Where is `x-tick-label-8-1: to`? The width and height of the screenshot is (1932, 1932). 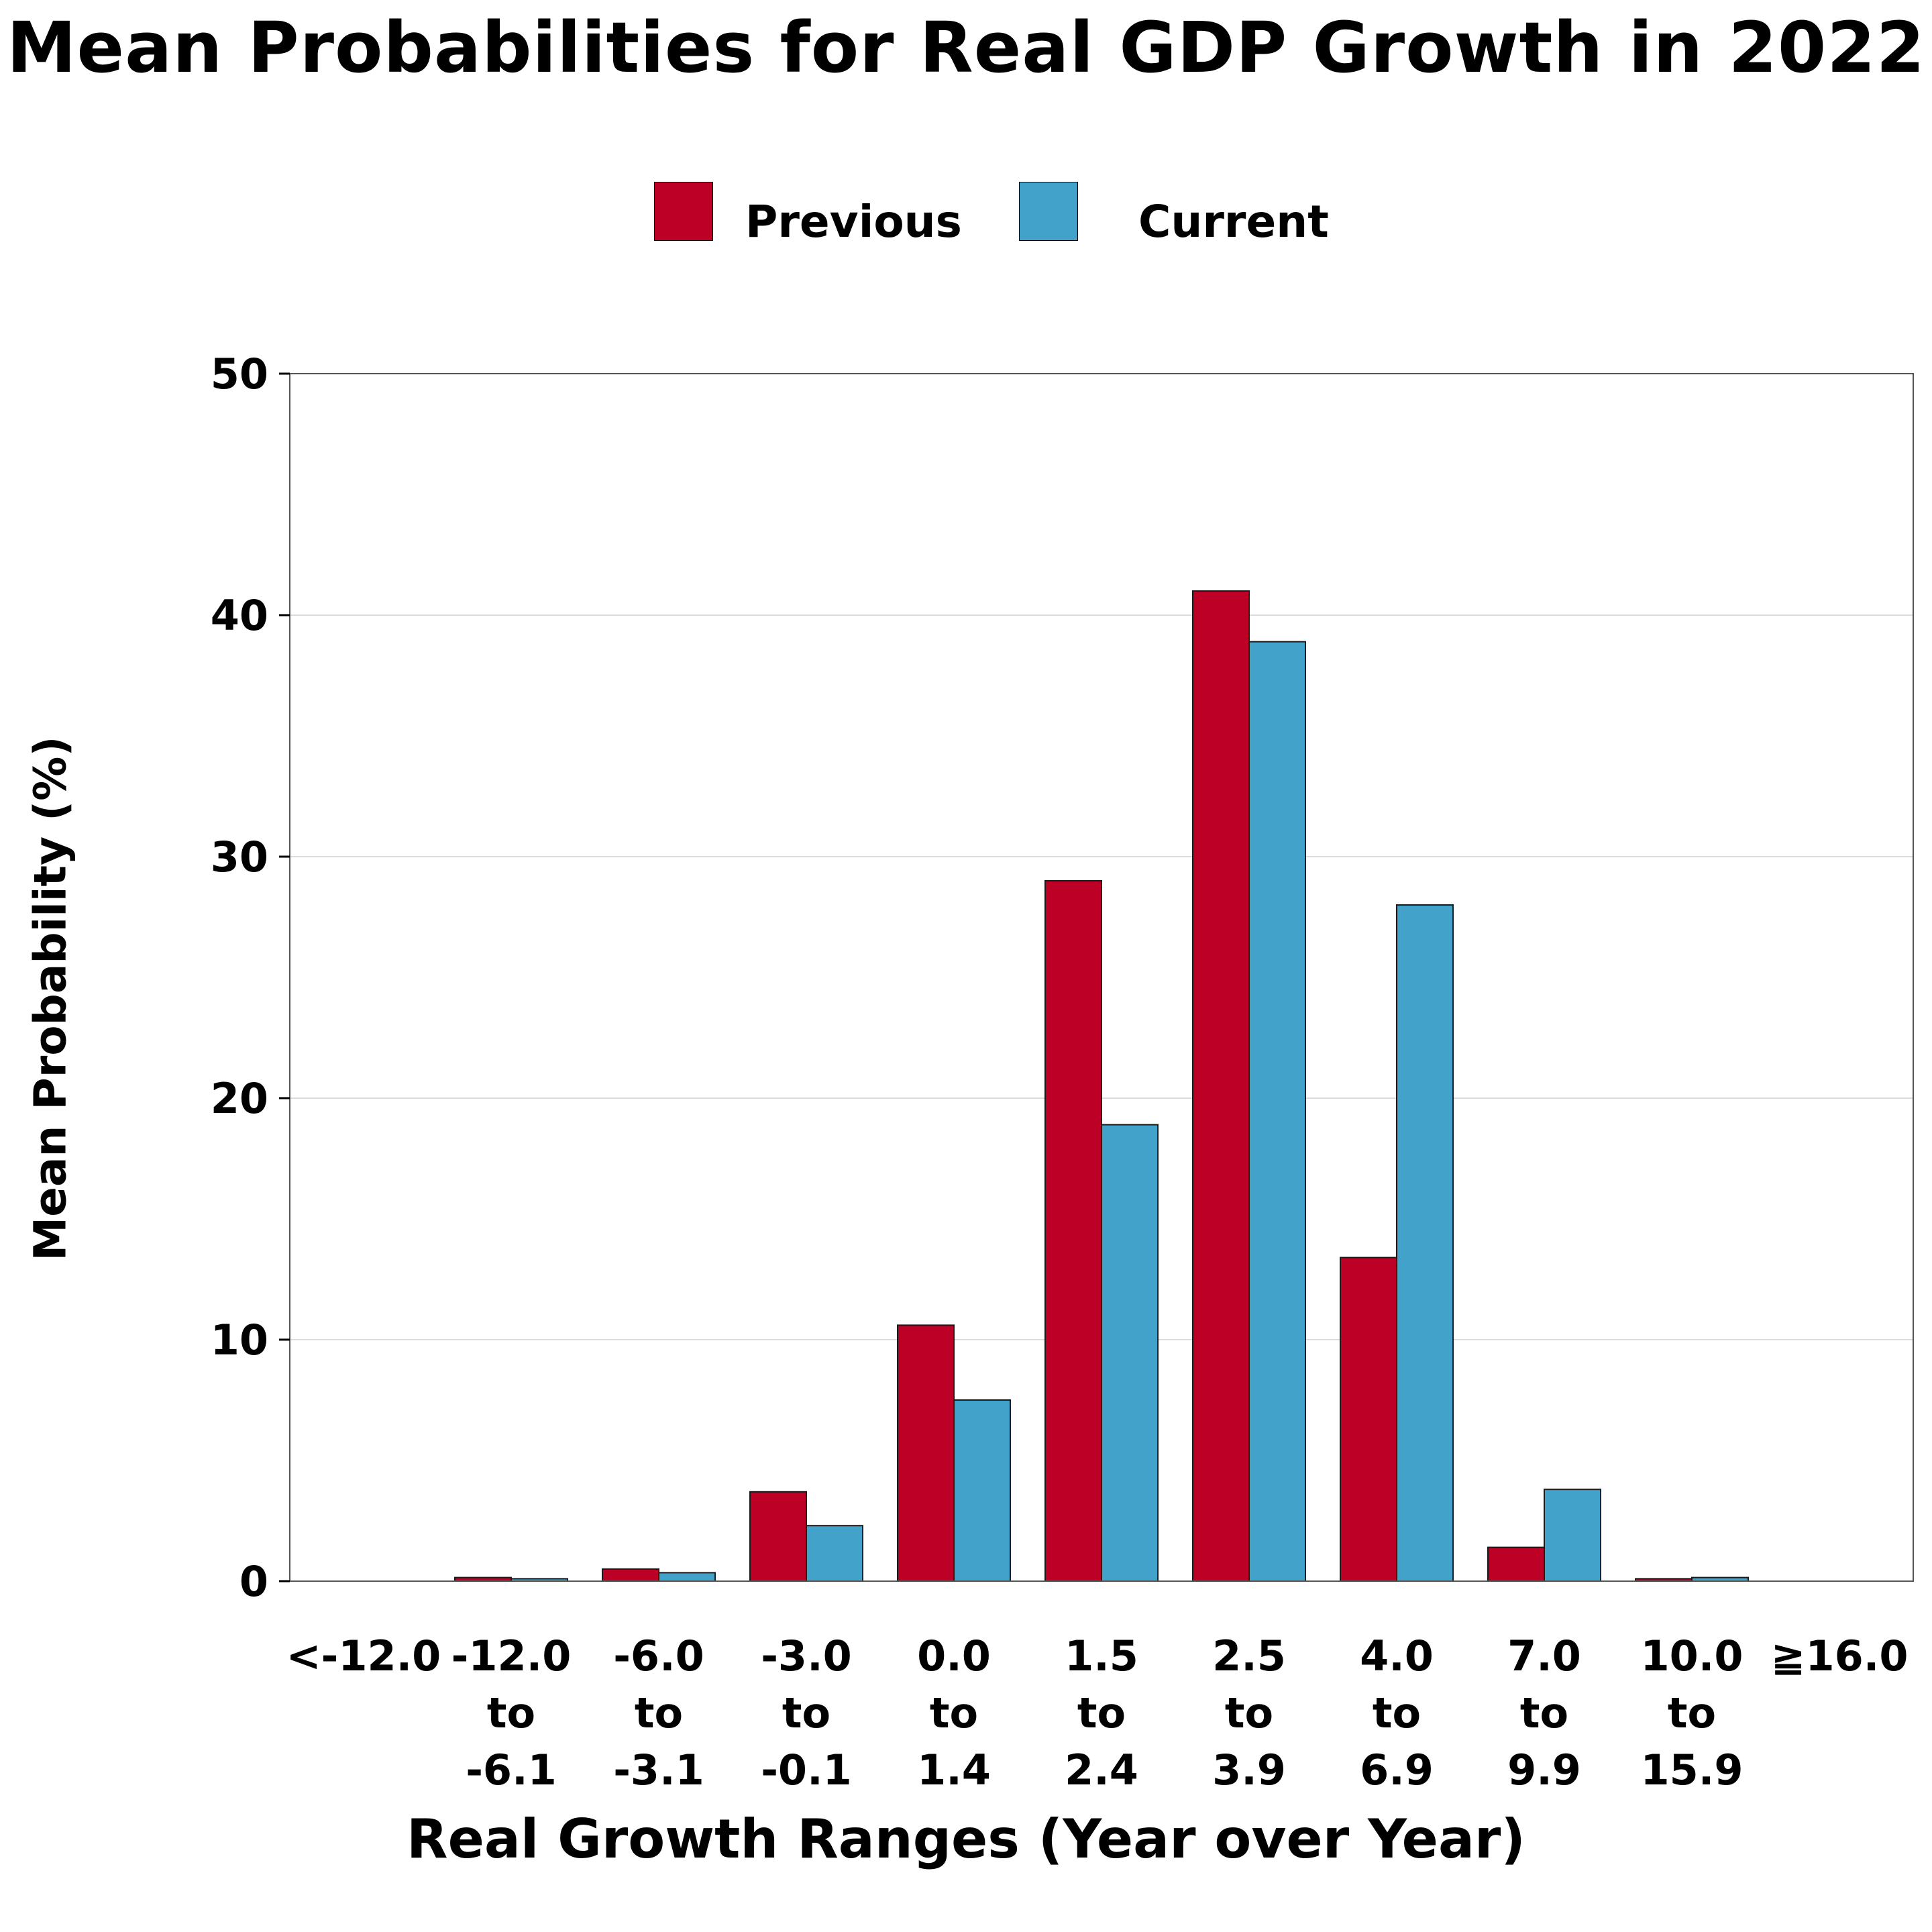
x-tick-label-8-1: to is located at coordinates (1544, 1712).